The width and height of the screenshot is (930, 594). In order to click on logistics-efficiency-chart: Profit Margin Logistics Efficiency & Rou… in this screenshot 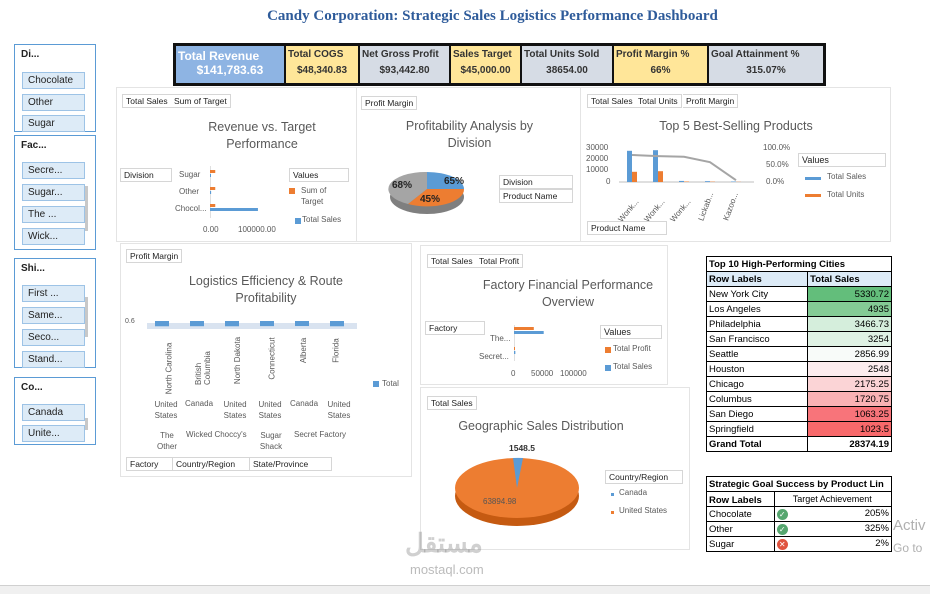, I will do `click(266, 360)`.